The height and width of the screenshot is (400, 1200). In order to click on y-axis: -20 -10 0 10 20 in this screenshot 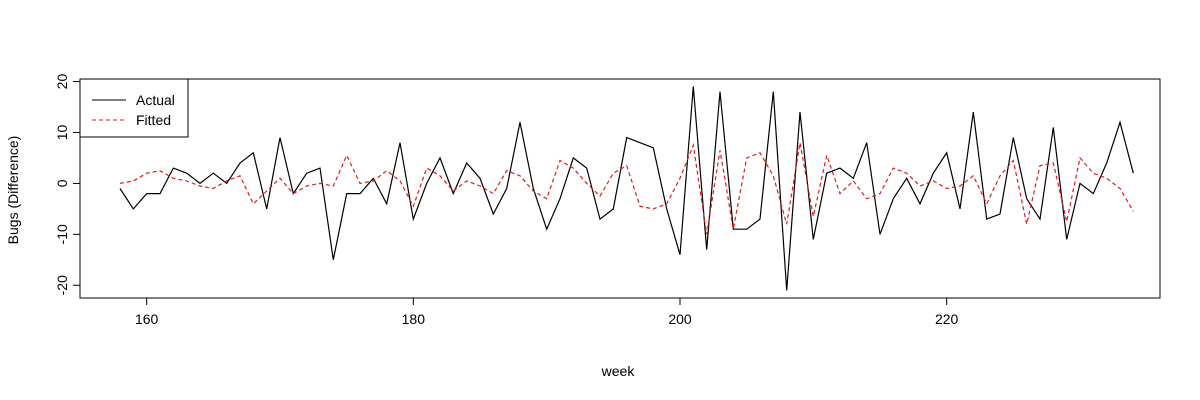, I will do `click(67, 184)`.